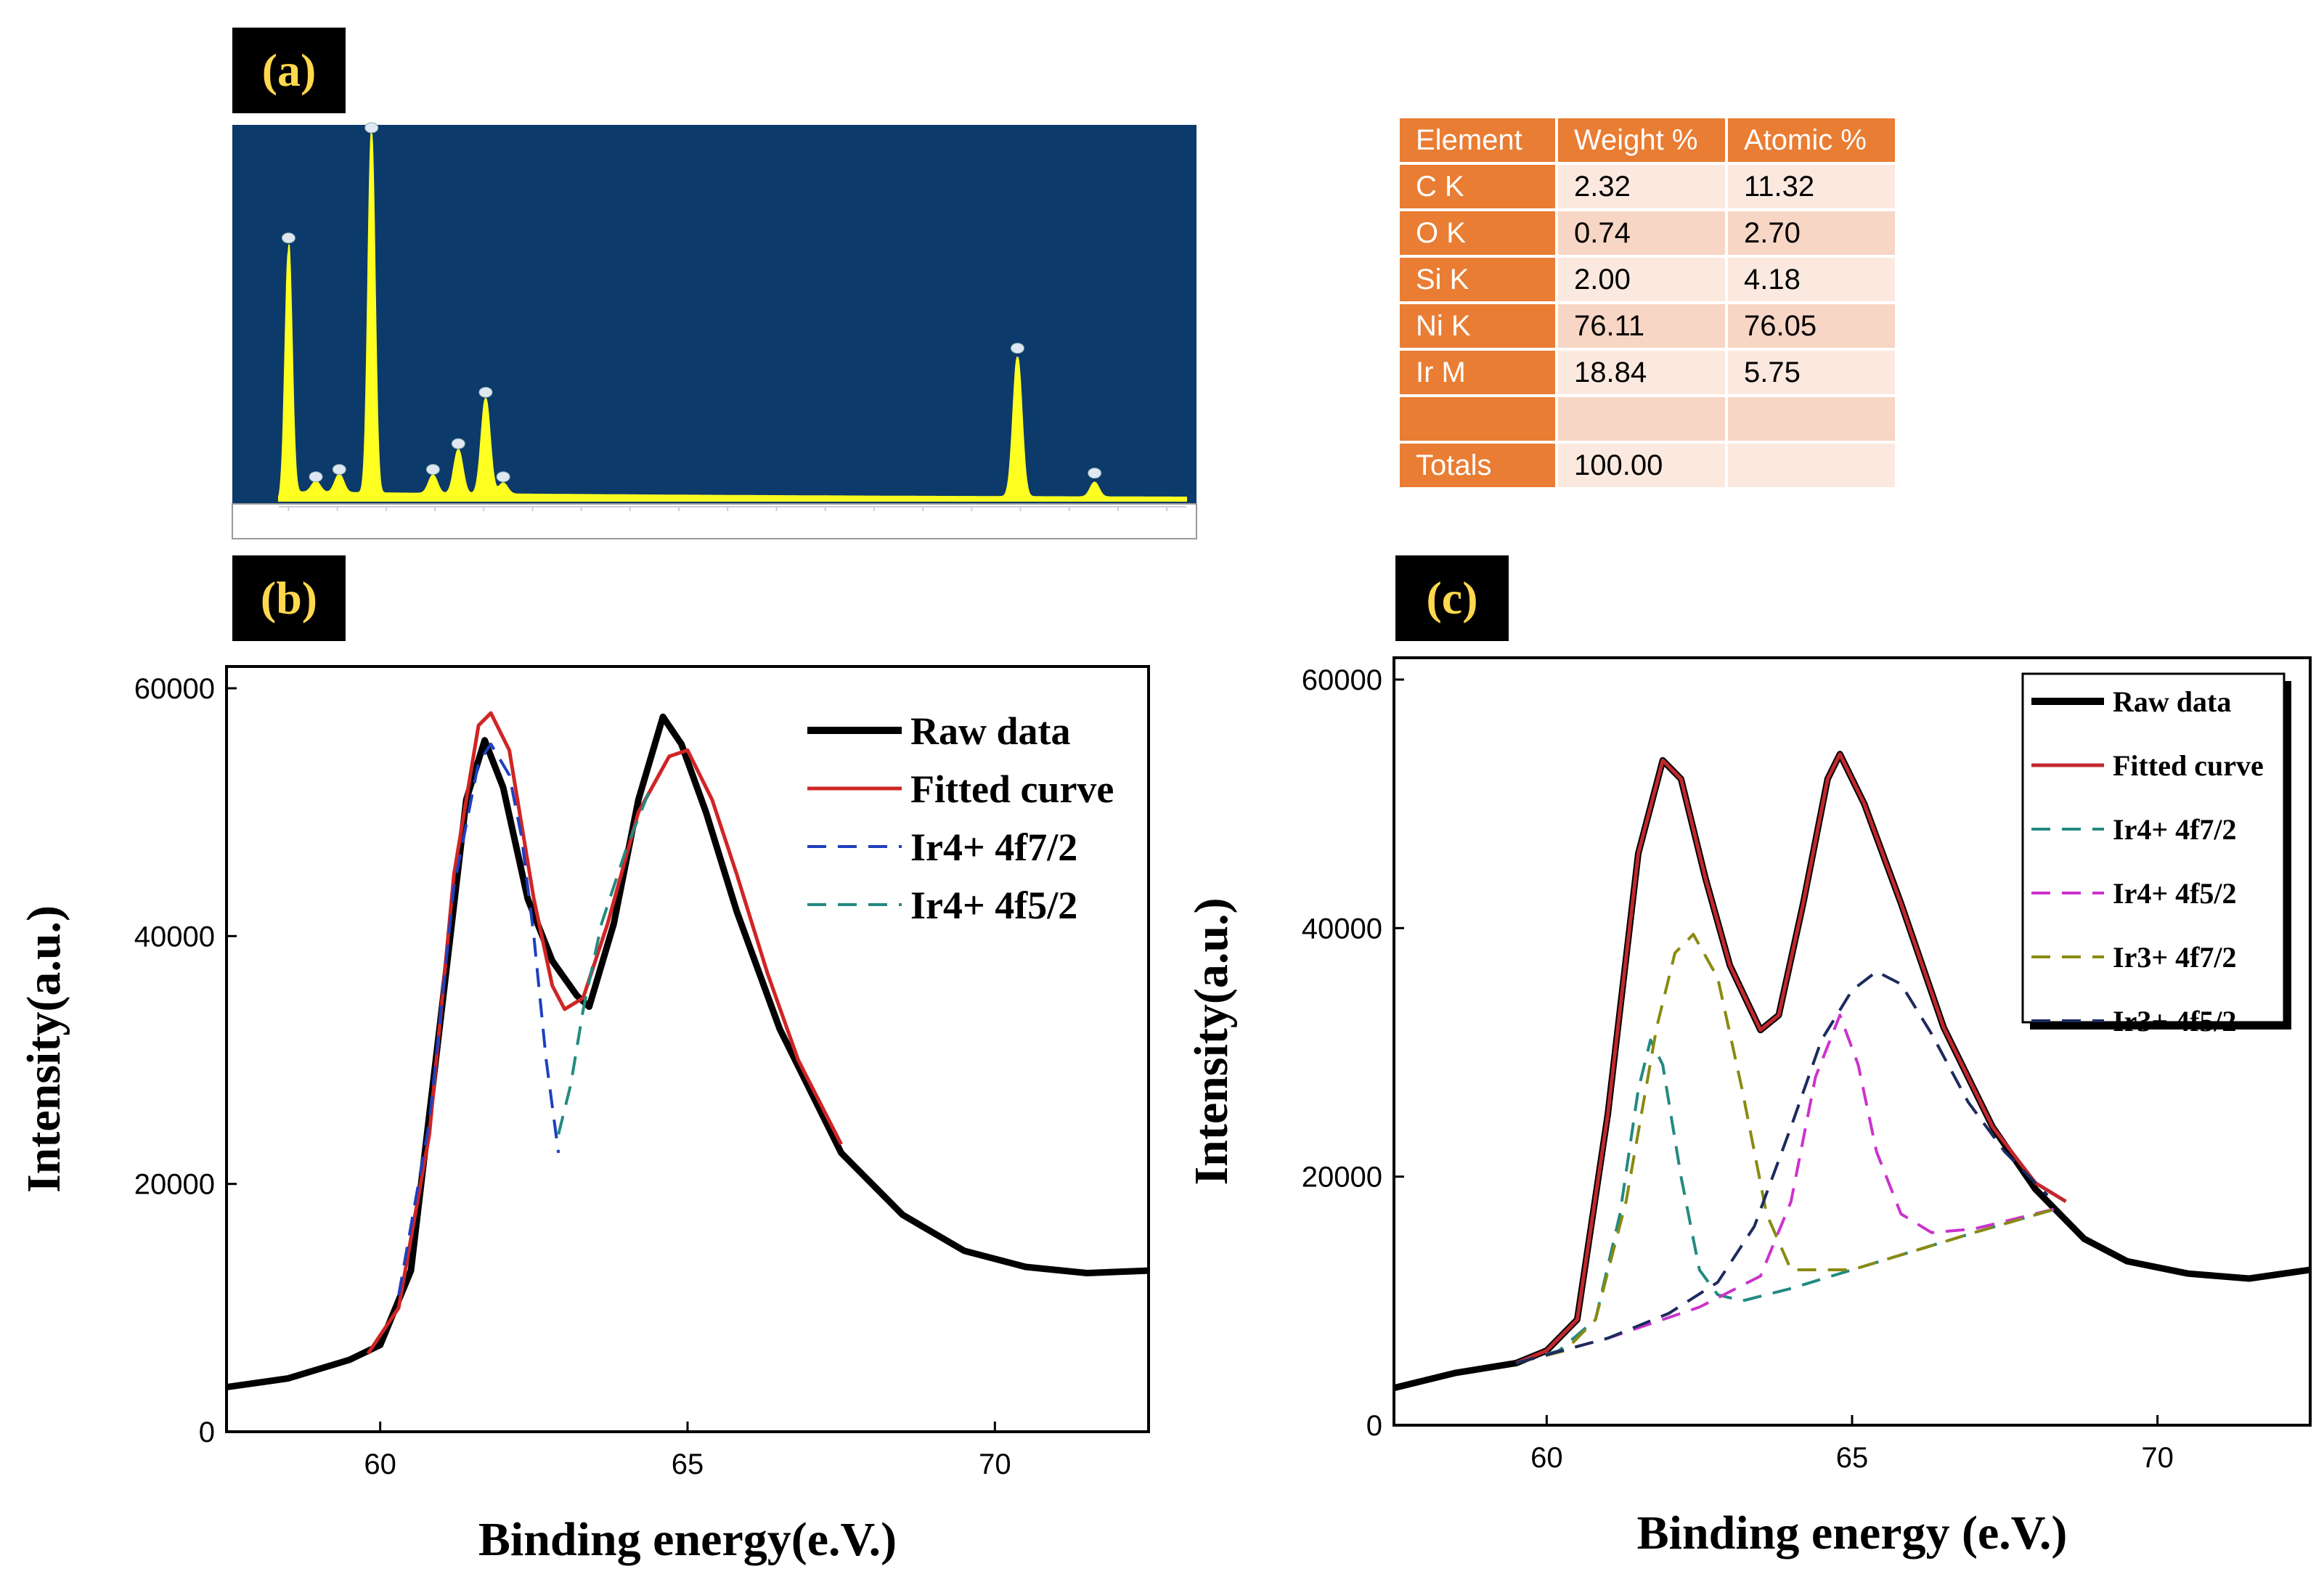 This screenshot has width=2324, height=1590. Describe the element at coordinates (2175, 1021) in the screenshot. I see `legend-label: Ir3+ 4f5/2` at that location.